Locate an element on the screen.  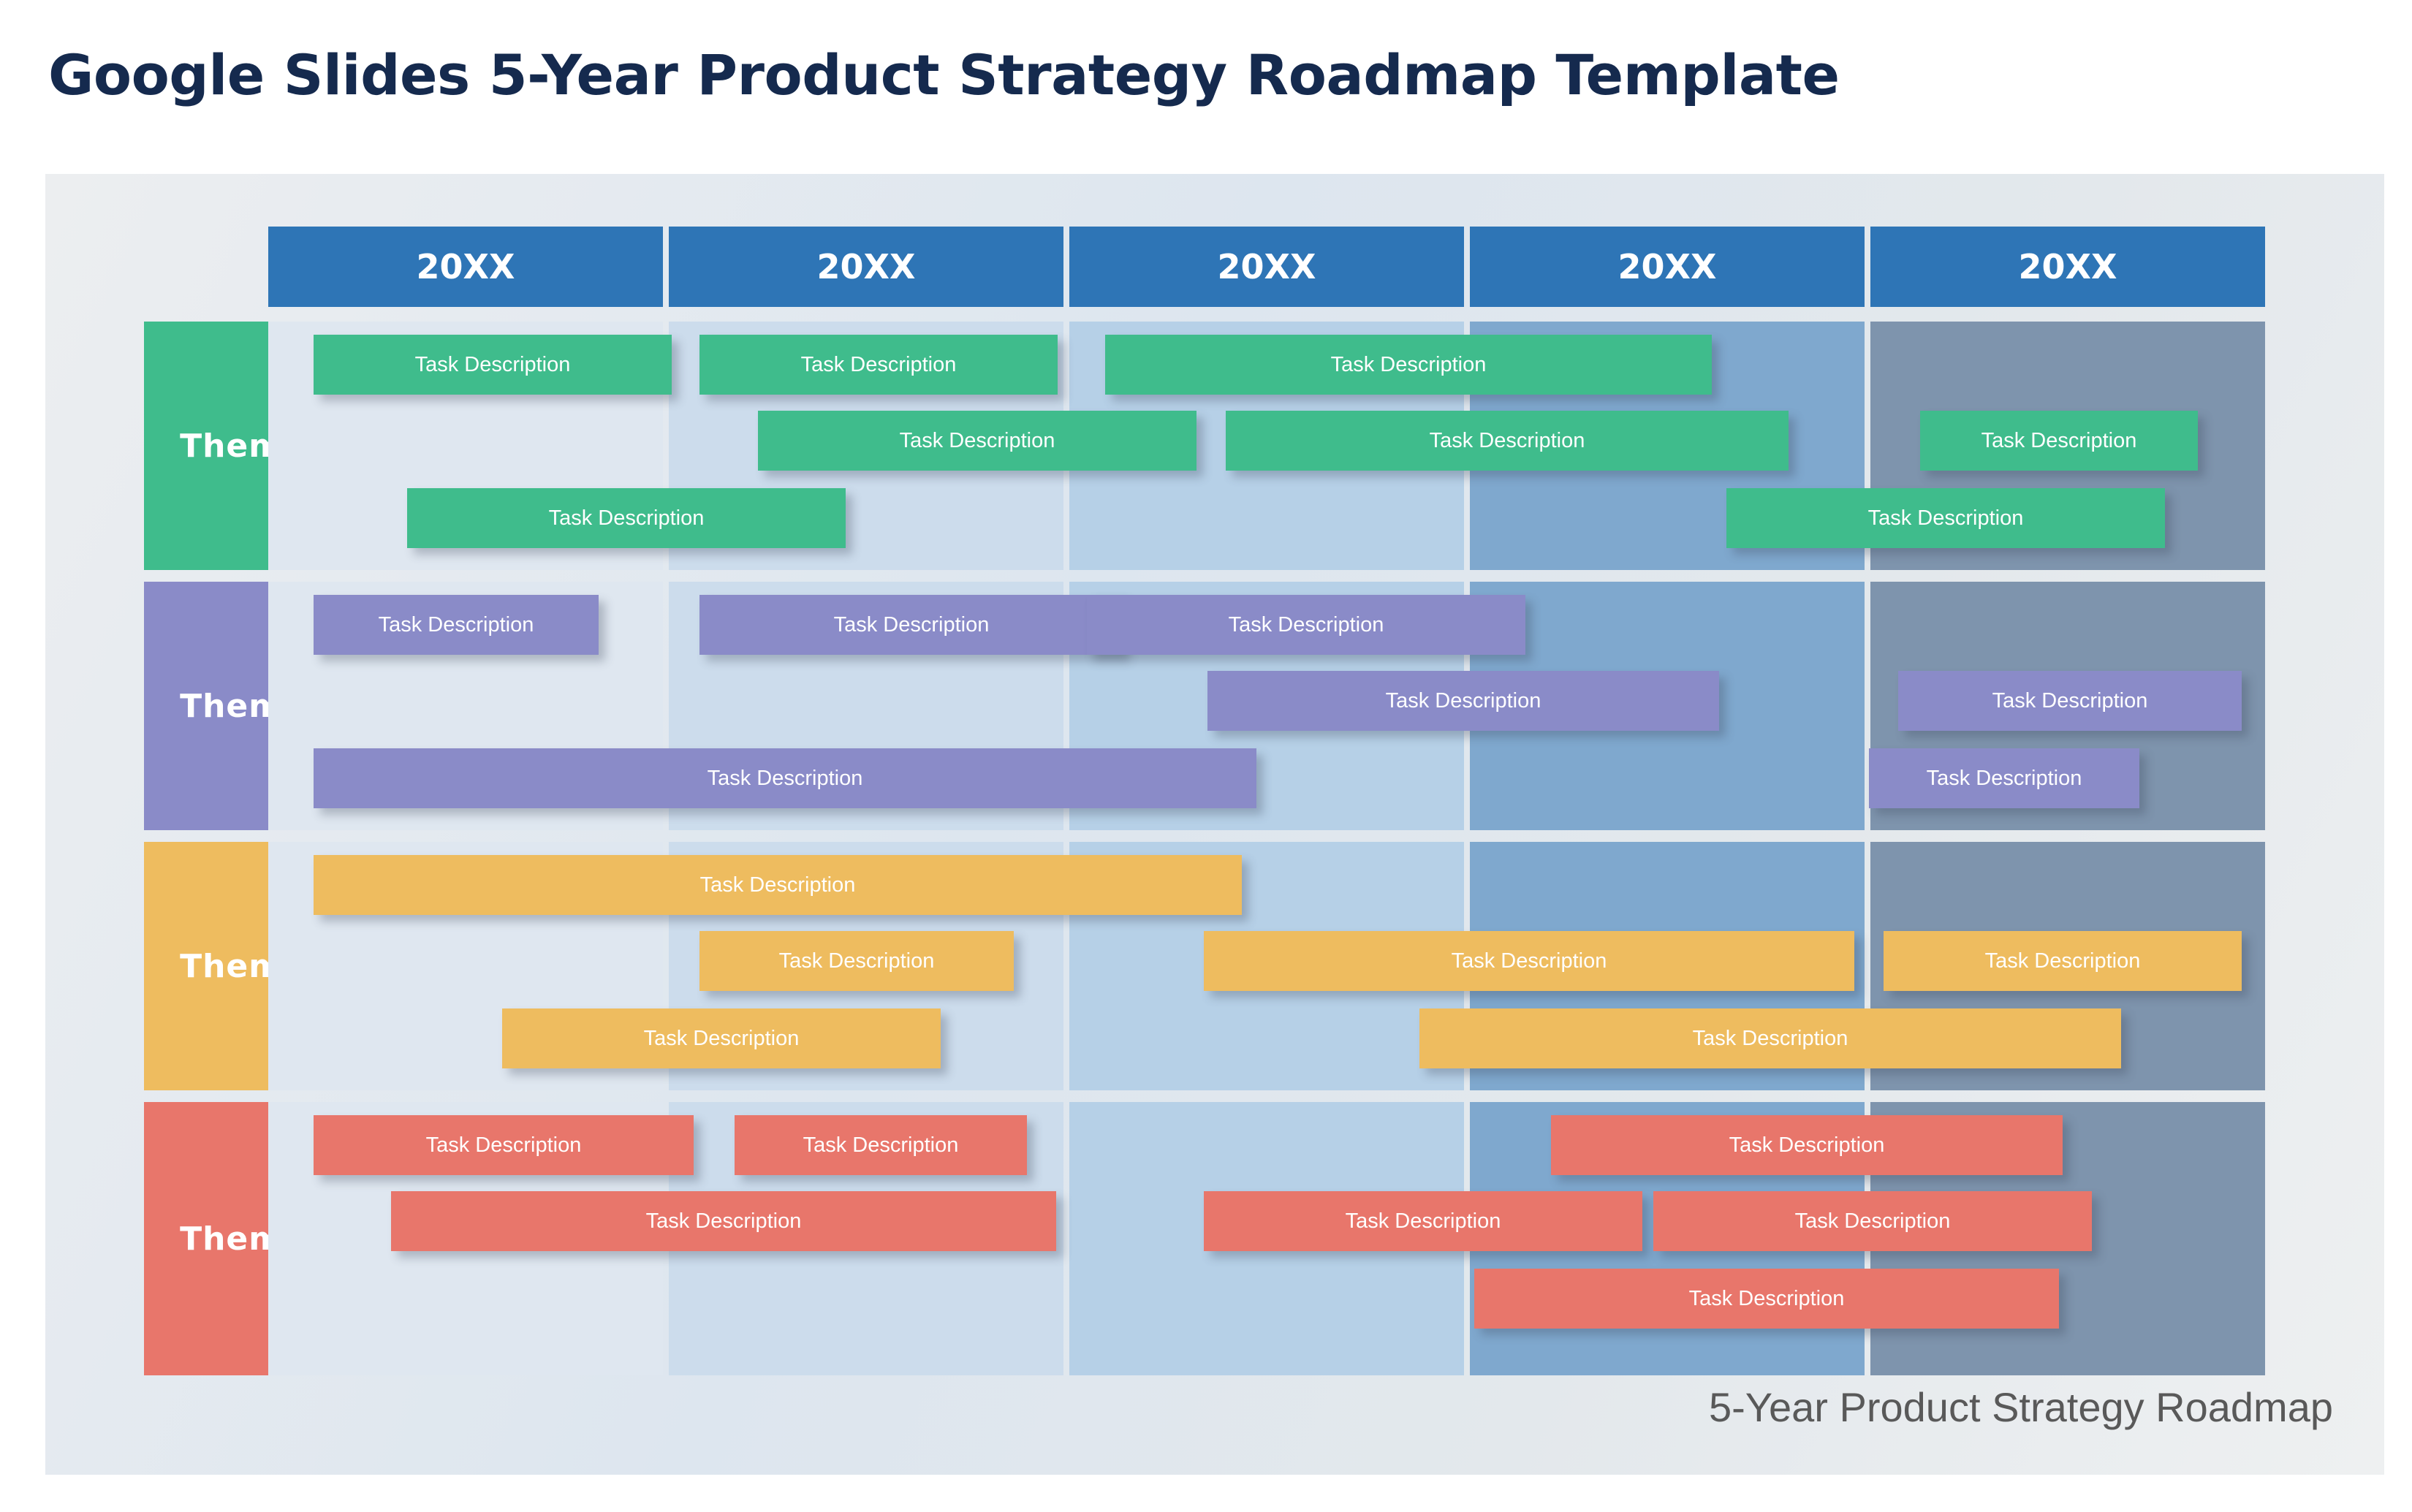
year-header-2: 20XX is located at coordinates (866, 267).